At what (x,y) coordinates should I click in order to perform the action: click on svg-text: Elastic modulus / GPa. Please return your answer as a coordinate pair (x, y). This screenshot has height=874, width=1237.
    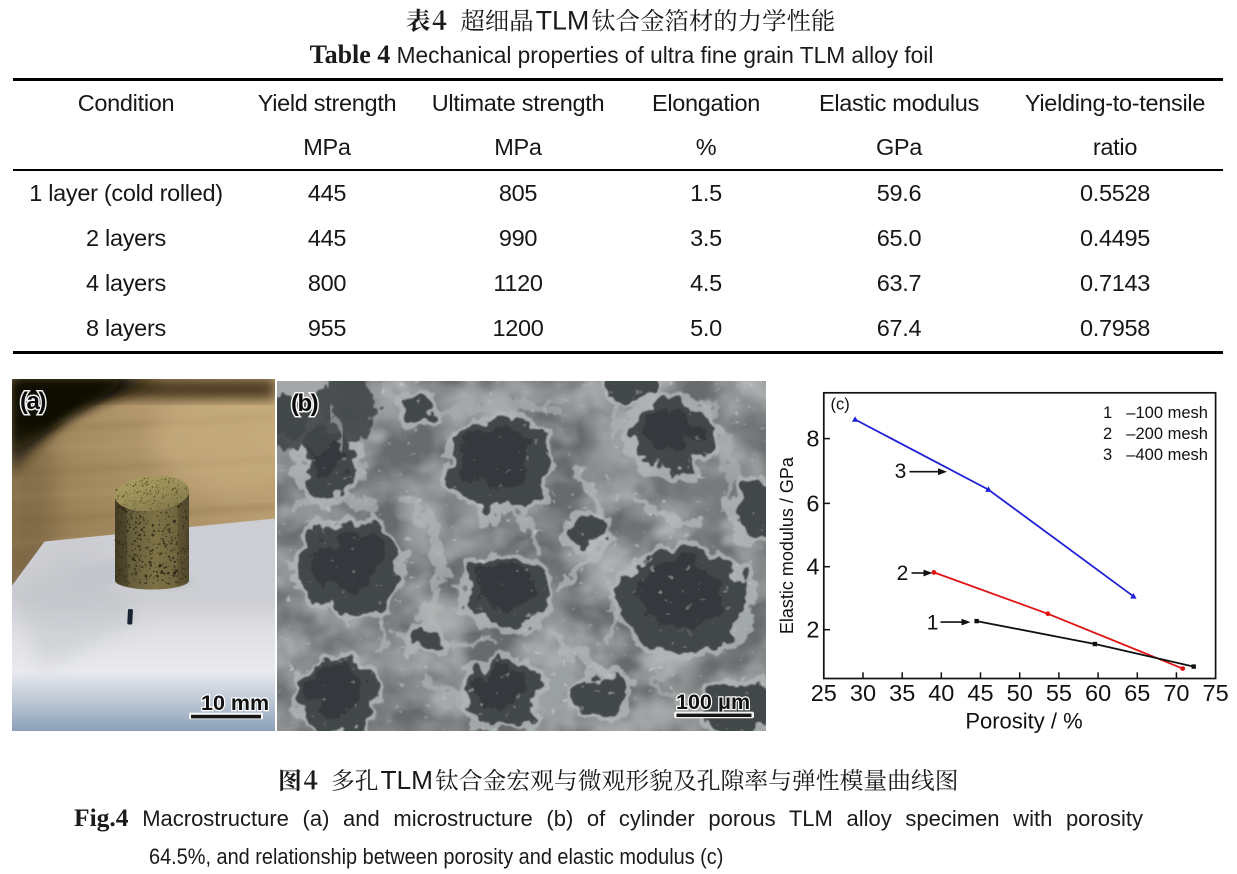
    Looking at the image, I should click on (787, 545).